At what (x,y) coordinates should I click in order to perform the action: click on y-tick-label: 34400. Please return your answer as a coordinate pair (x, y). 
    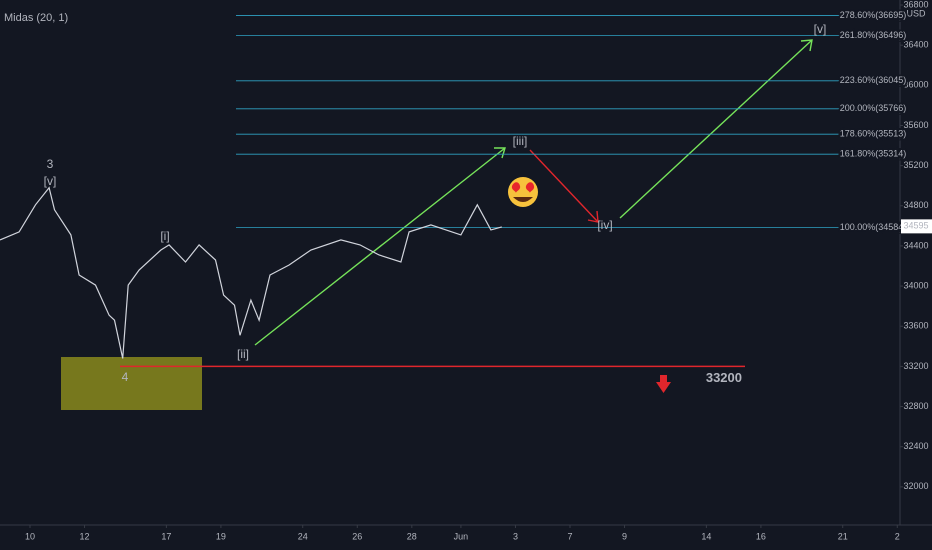
    Looking at the image, I should click on (915, 245).